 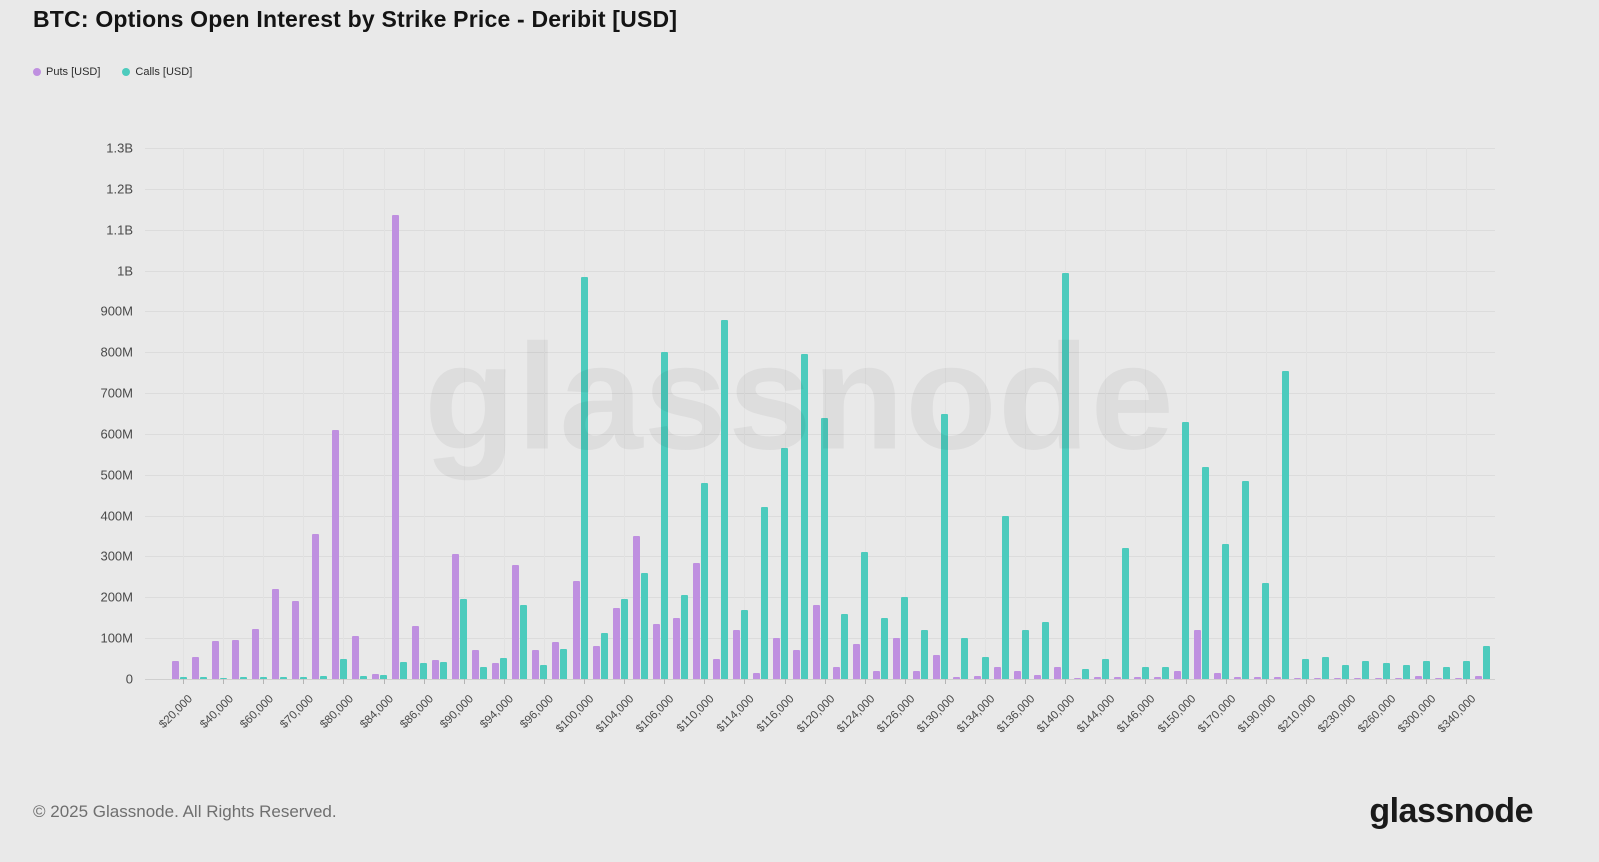 What do you see at coordinates (157, 72) in the screenshot?
I see `legend-item-calls: Calls [USD]` at bounding box center [157, 72].